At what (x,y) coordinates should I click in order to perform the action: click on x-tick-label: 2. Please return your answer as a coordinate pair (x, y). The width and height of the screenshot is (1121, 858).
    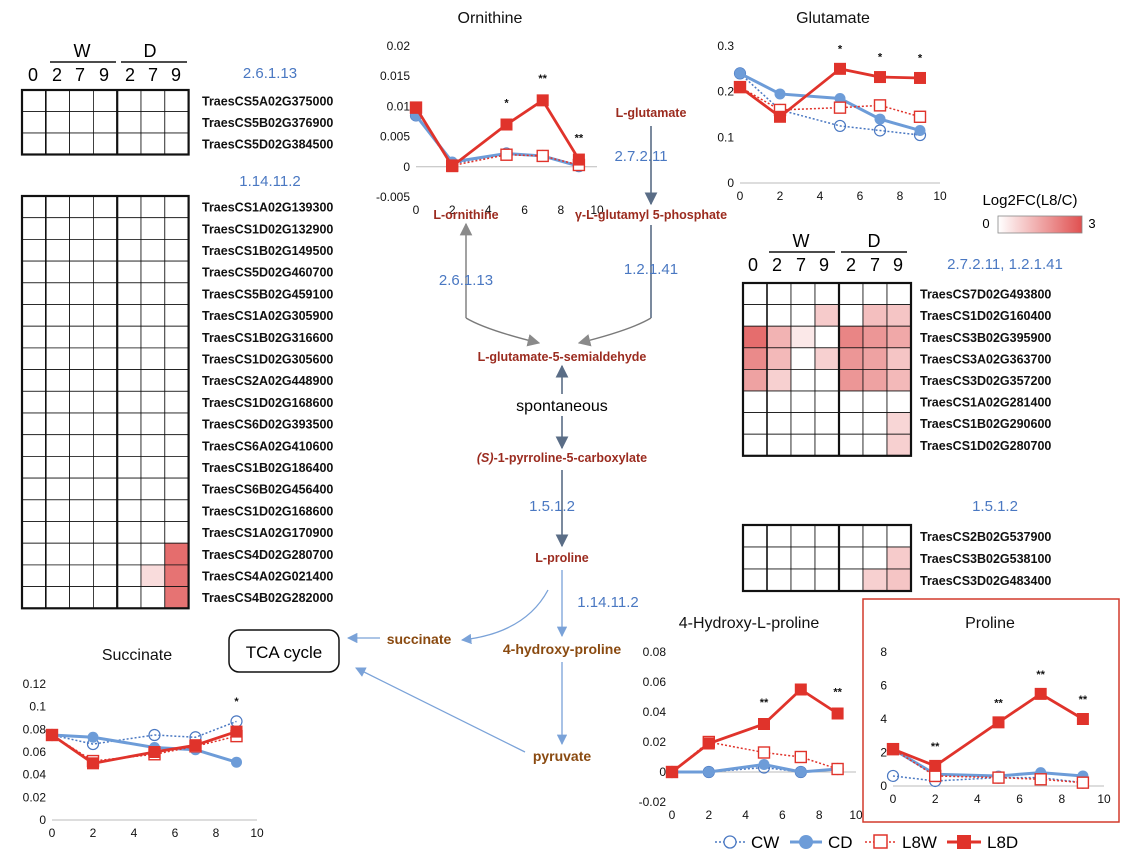
    Looking at the image, I should click on (780, 196).